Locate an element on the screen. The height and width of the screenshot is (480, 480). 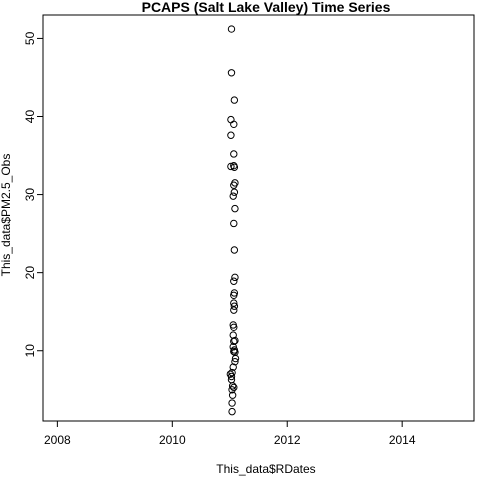
y-tick-label: 20 is located at coordinates (30, 273).